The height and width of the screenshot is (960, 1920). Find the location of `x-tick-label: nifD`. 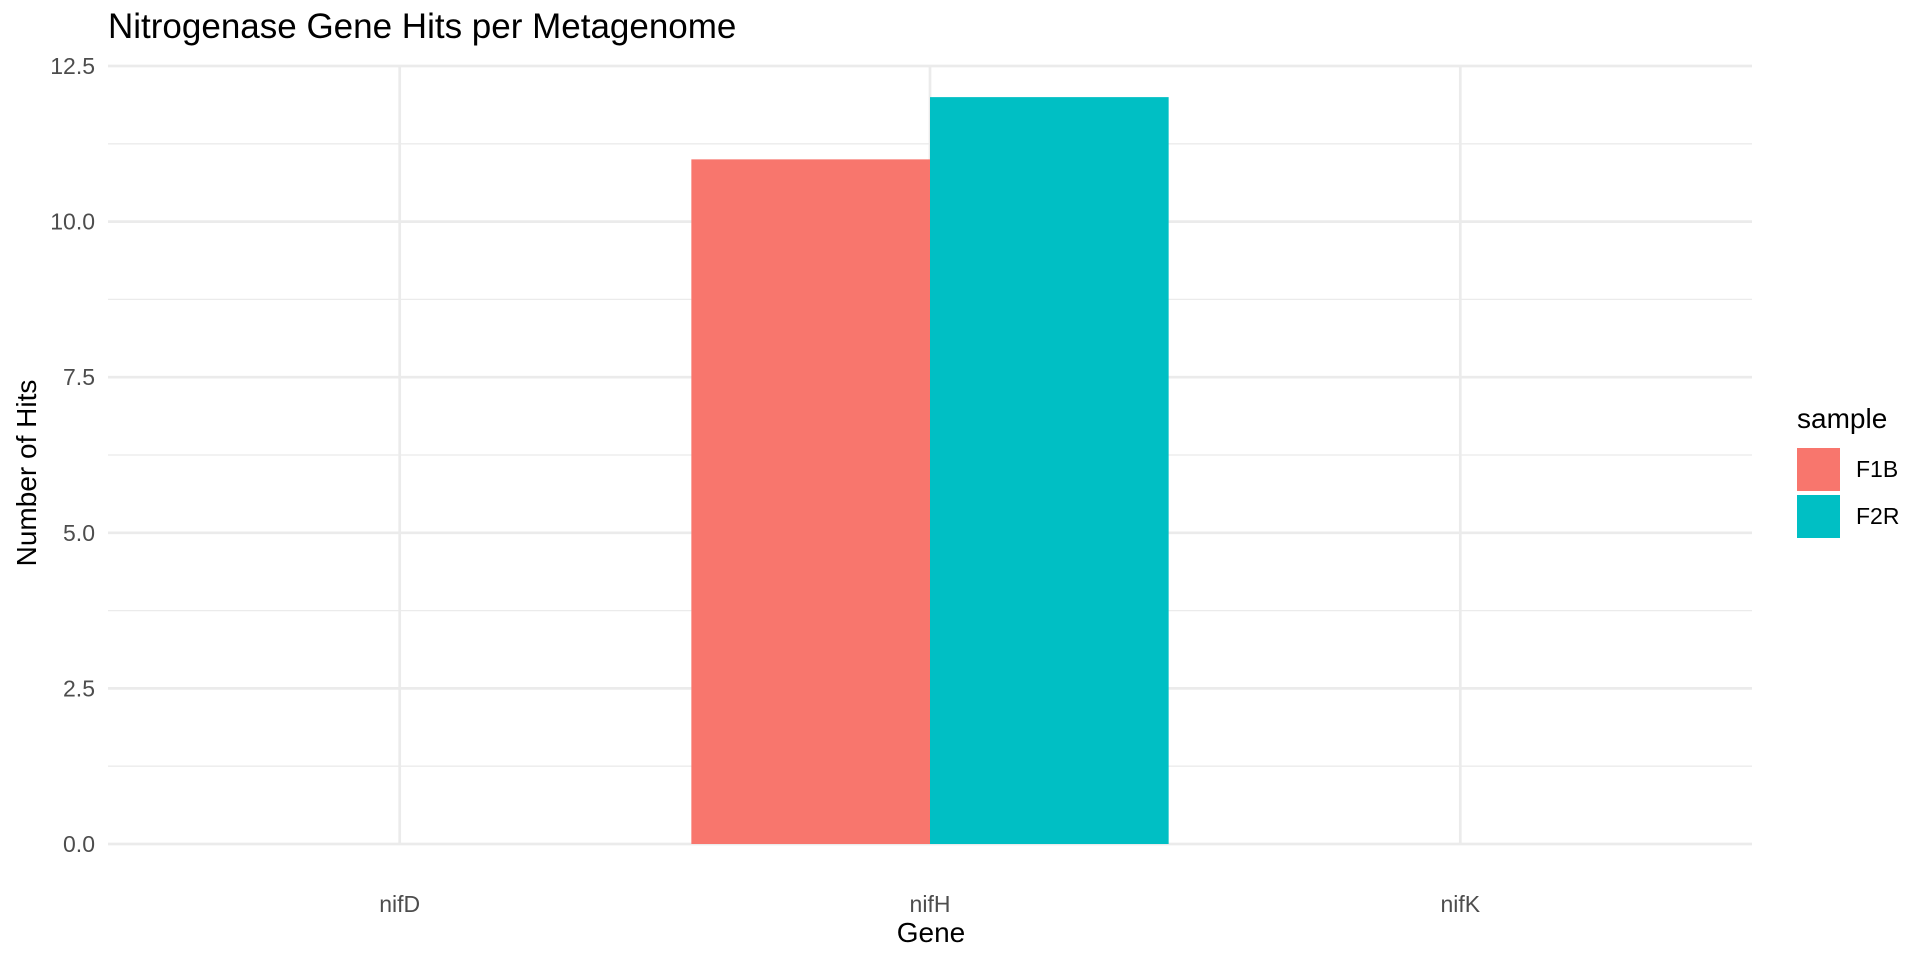

x-tick-label: nifD is located at coordinates (399, 904).